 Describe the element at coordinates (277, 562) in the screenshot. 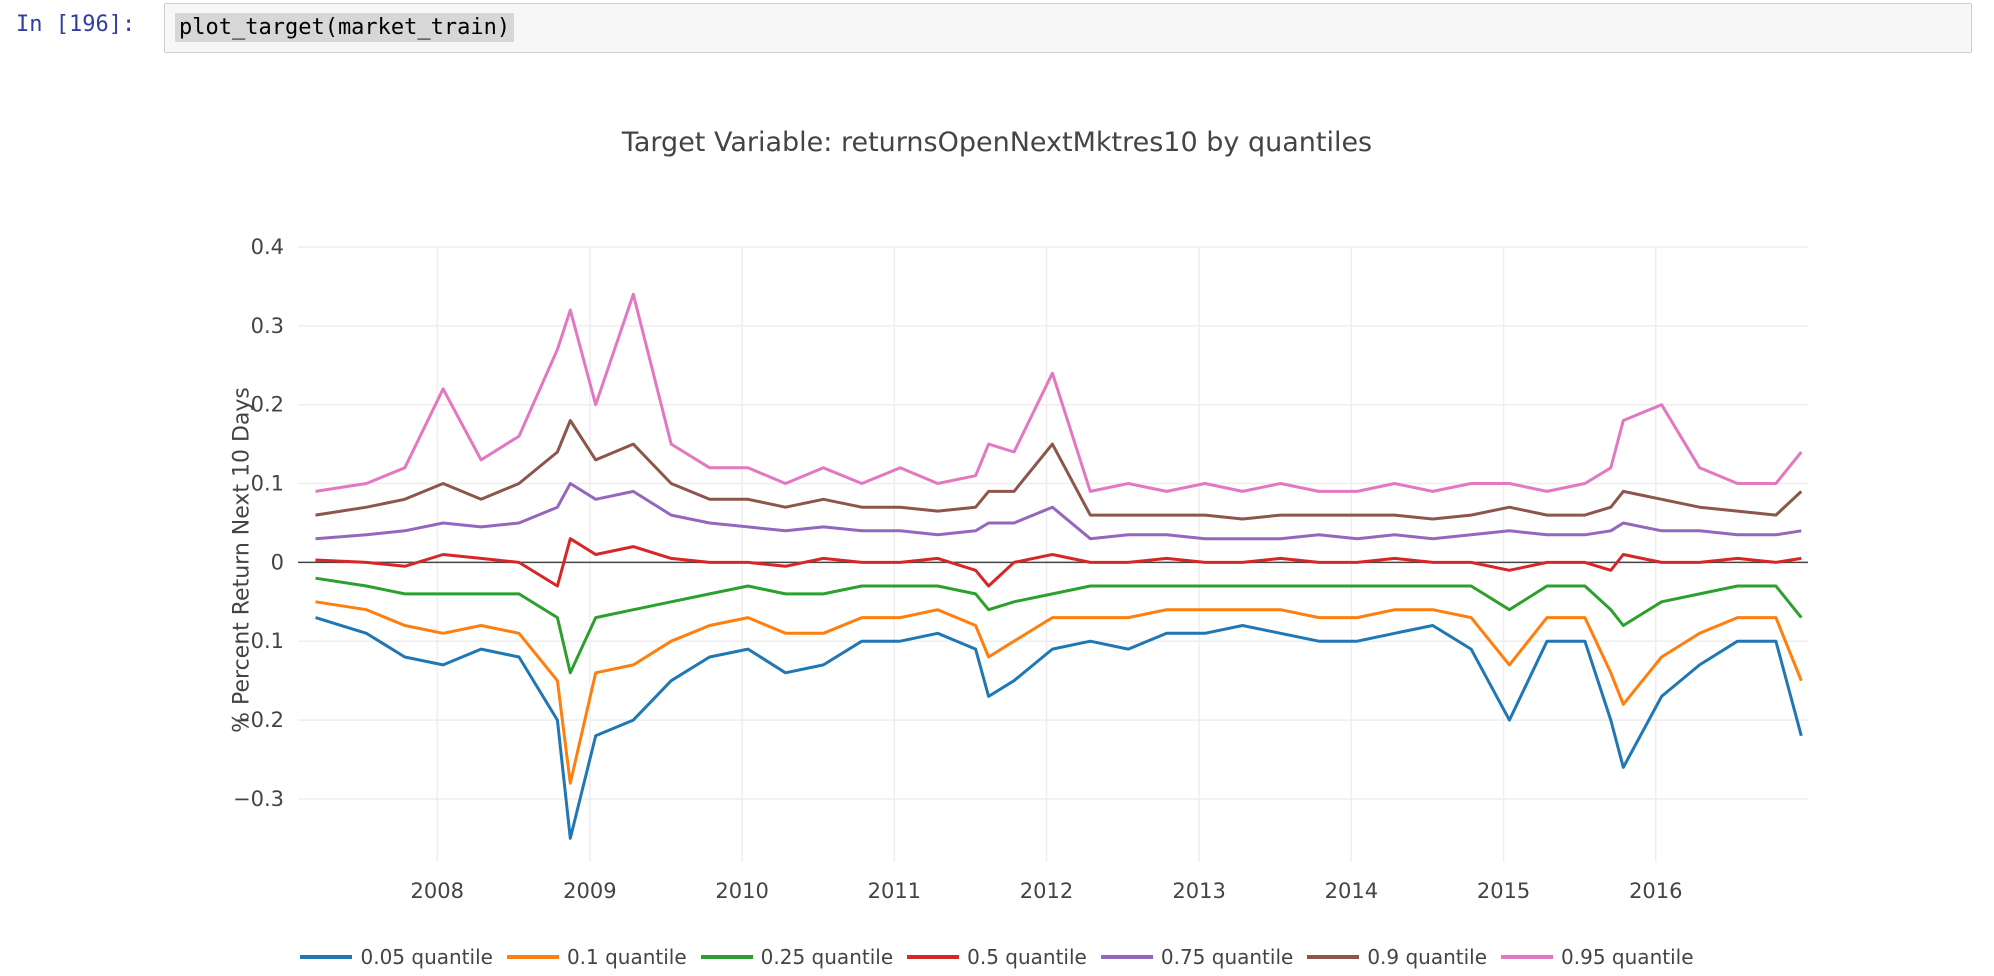

I see `y-tick-label: 0` at that location.